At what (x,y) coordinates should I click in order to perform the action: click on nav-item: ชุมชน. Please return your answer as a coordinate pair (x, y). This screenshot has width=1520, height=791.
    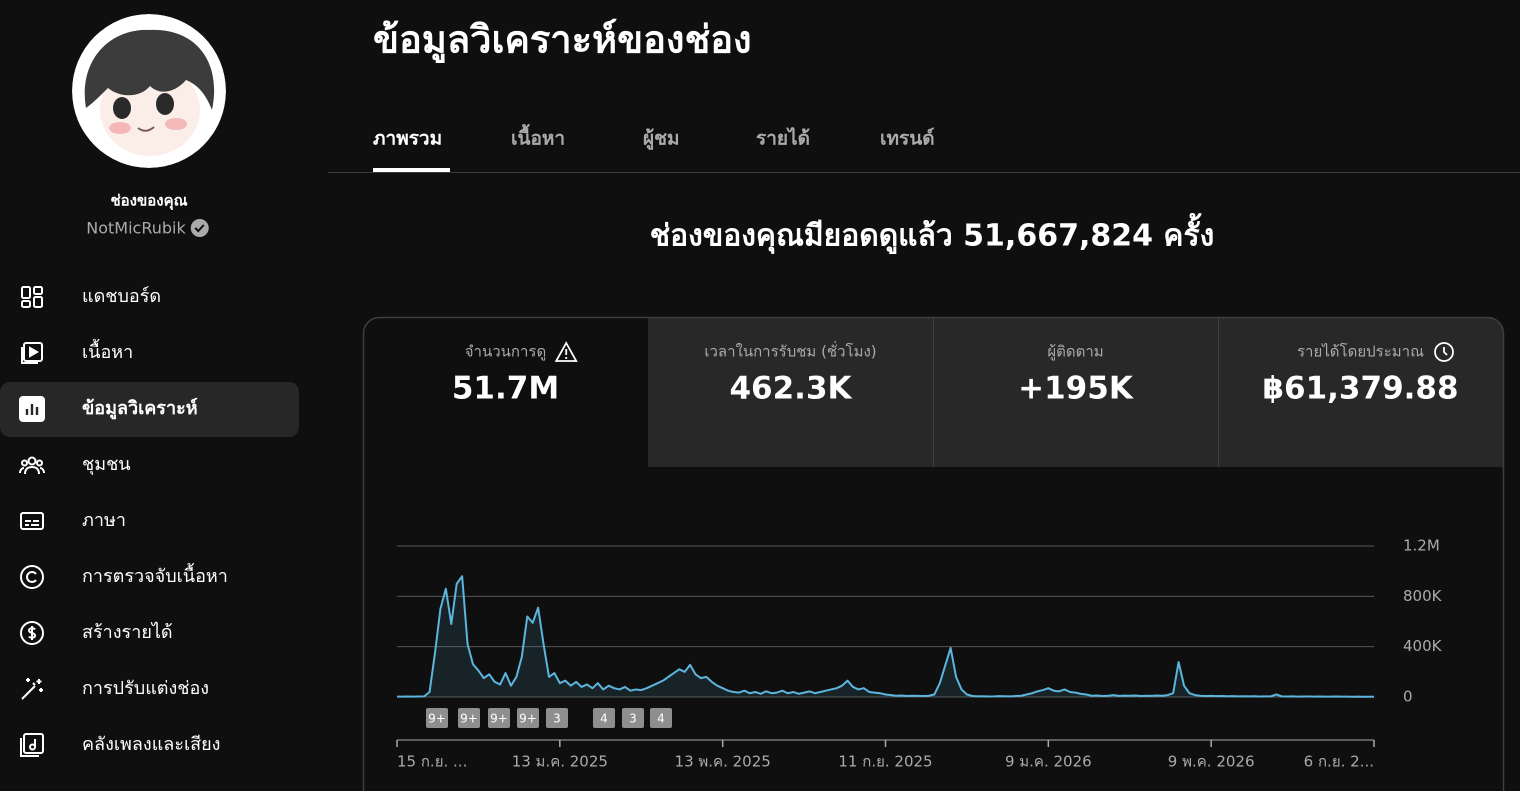
    Looking at the image, I should click on (106, 464).